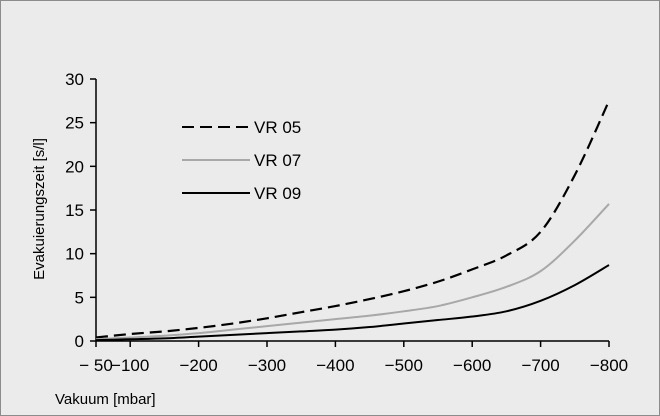  I want to click on y-tick-label: 20, so click(74, 166).